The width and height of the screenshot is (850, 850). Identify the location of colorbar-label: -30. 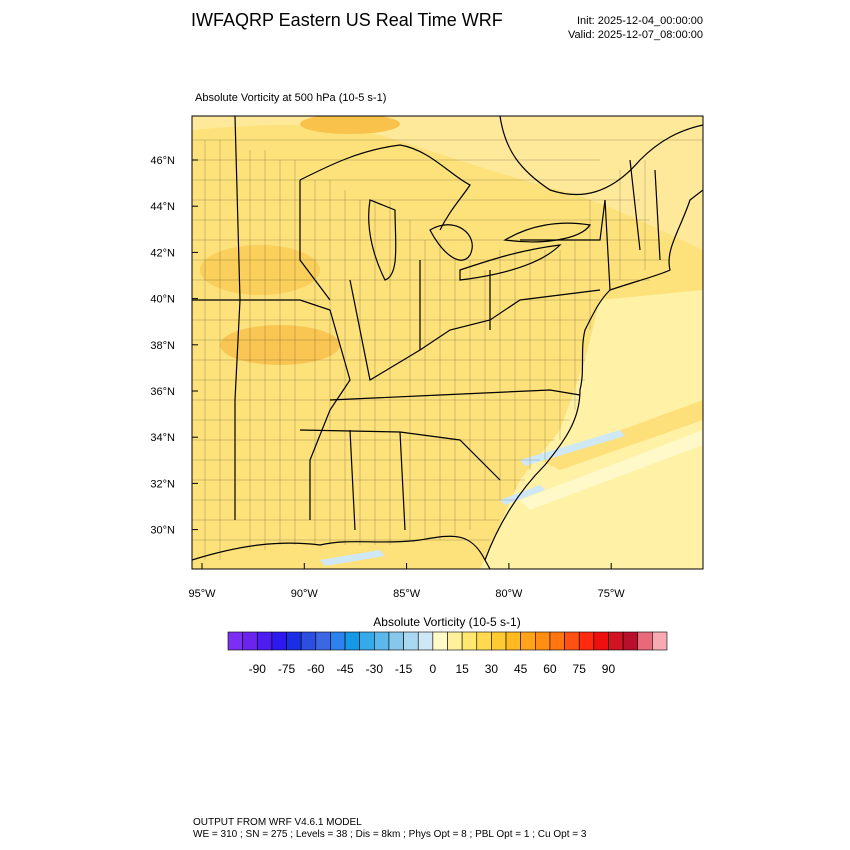
(375, 669).